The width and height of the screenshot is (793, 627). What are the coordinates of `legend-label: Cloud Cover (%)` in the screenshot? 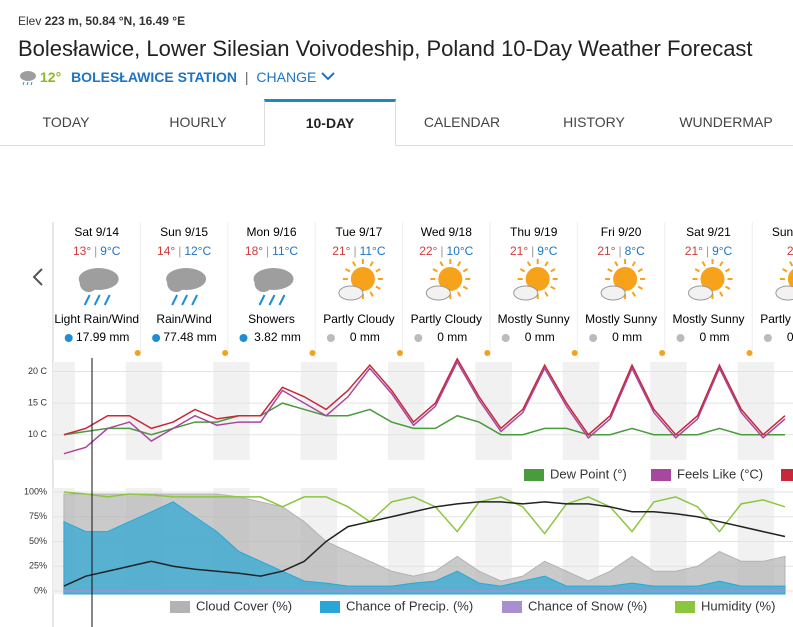 It's located at (244, 605).